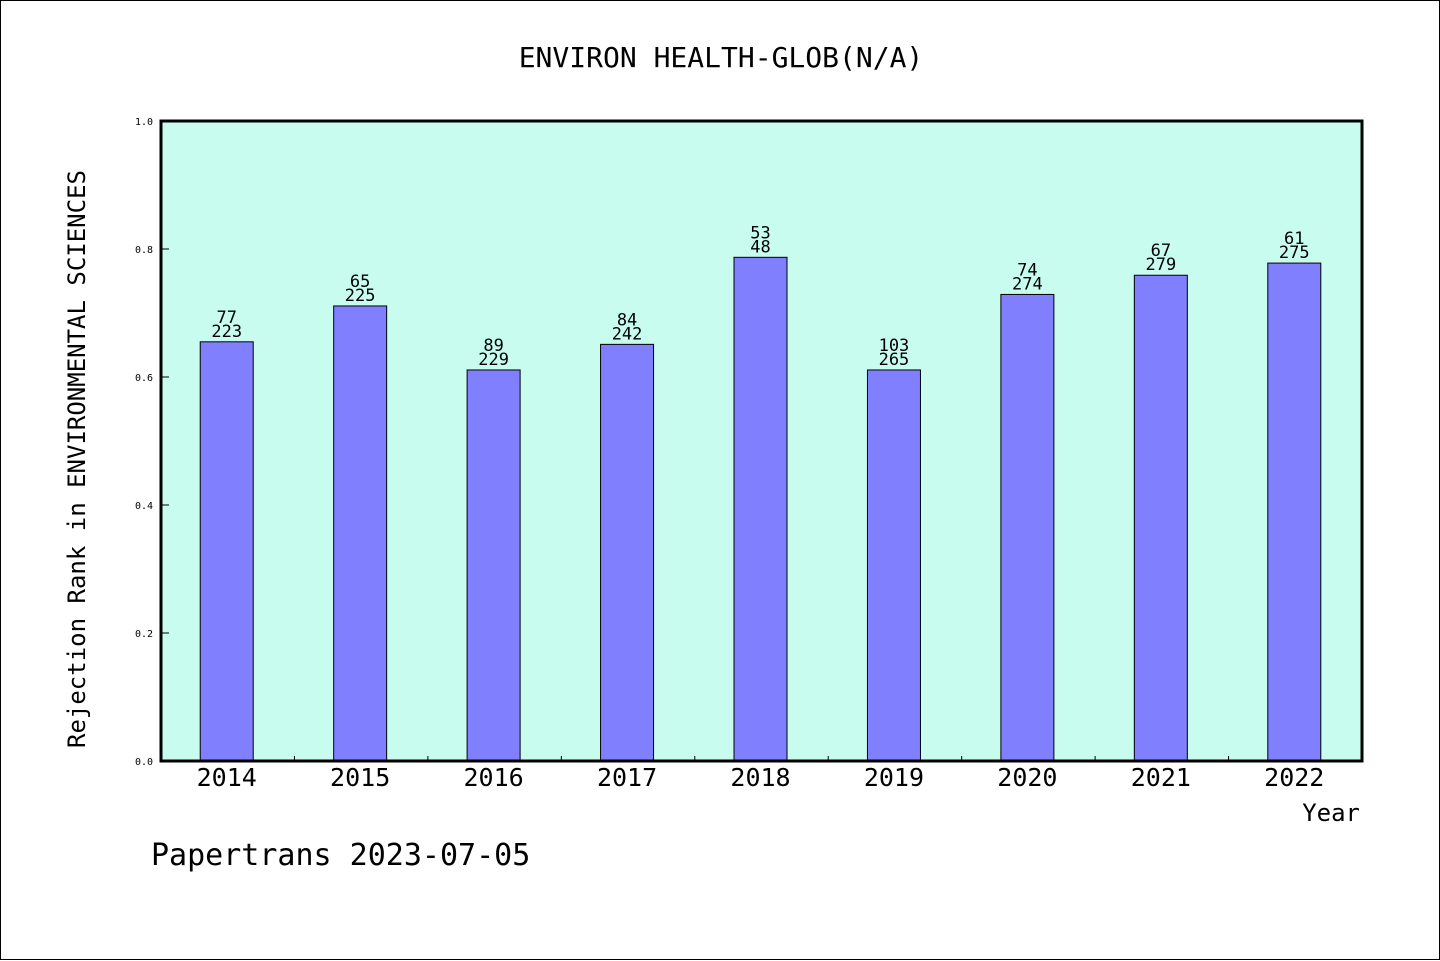 This screenshot has height=961, width=1440. I want to click on bar-rank-label: 61, so click(1294, 239).